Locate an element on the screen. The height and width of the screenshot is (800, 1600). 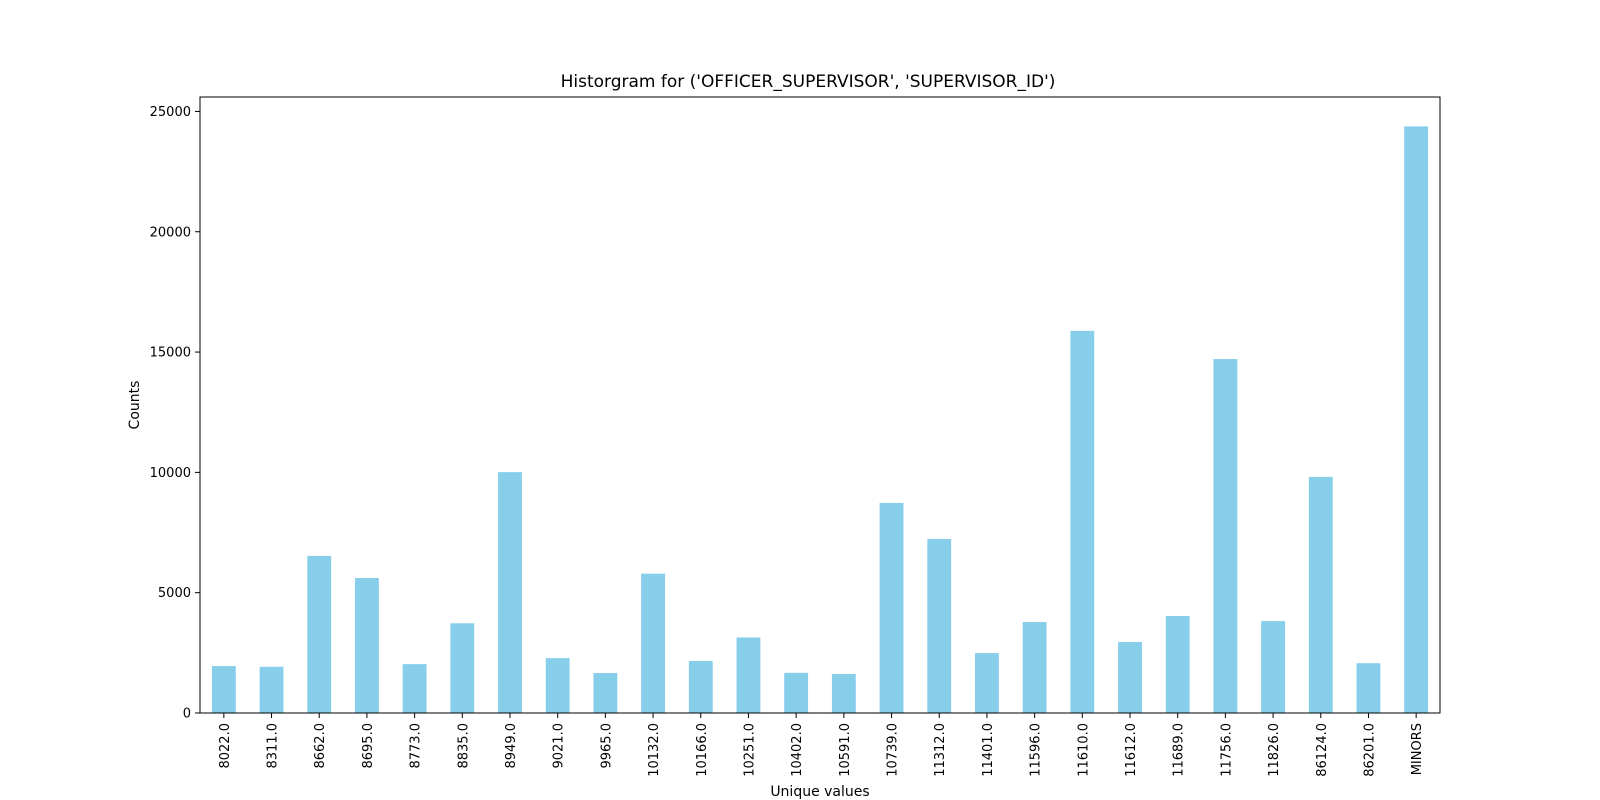
bar-86201.0 is located at coordinates (1368, 688).